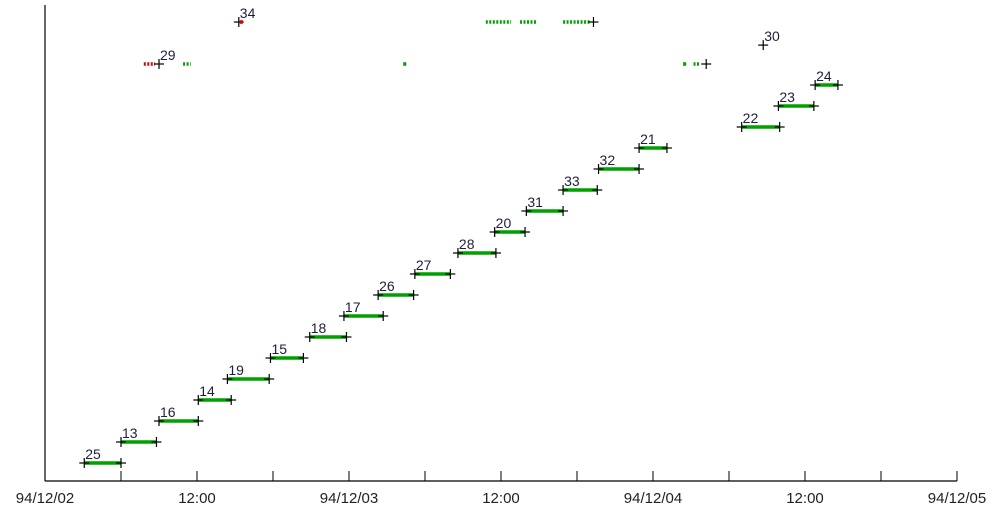 The height and width of the screenshot is (511, 995). I want to click on segment: 22, so click(760, 121).